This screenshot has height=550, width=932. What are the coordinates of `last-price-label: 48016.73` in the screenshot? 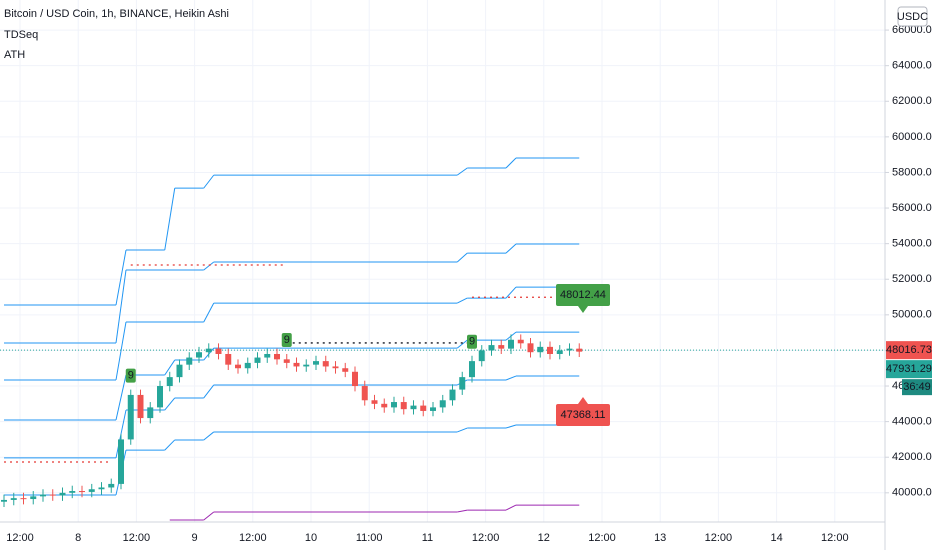 It's located at (909, 350).